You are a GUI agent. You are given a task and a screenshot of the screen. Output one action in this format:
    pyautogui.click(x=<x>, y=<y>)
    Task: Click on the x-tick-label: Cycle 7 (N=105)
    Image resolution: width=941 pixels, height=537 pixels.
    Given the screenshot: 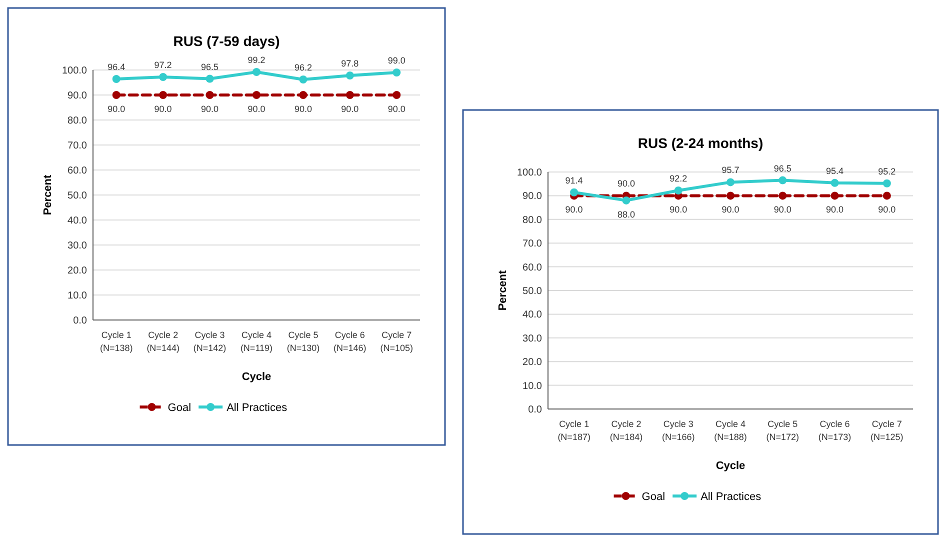 What is the action you would take?
    pyautogui.click(x=397, y=341)
    